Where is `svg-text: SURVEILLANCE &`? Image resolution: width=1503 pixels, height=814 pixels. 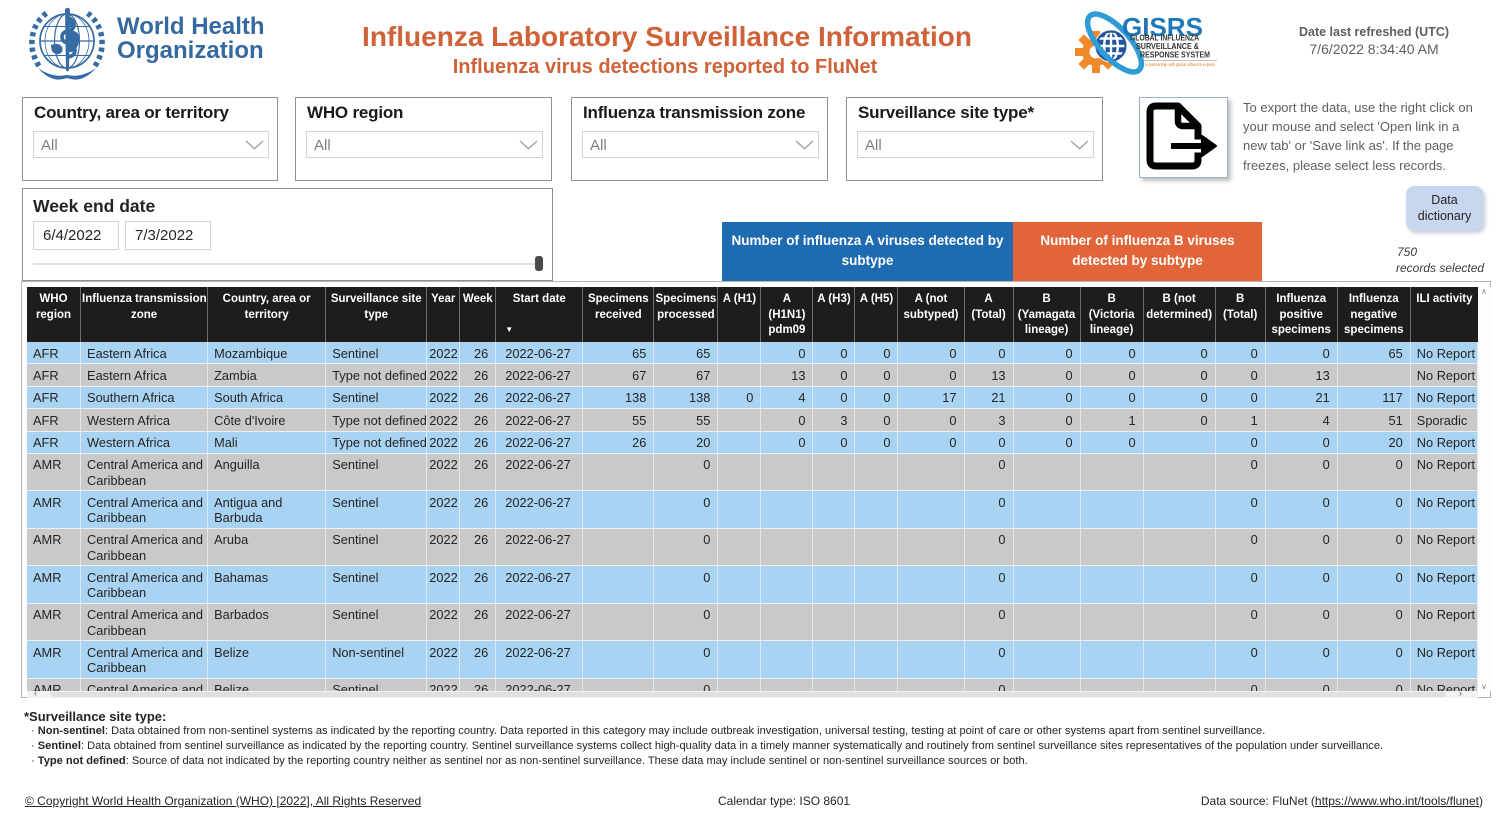
svg-text: SURVEILLANCE & is located at coordinates (1167, 46).